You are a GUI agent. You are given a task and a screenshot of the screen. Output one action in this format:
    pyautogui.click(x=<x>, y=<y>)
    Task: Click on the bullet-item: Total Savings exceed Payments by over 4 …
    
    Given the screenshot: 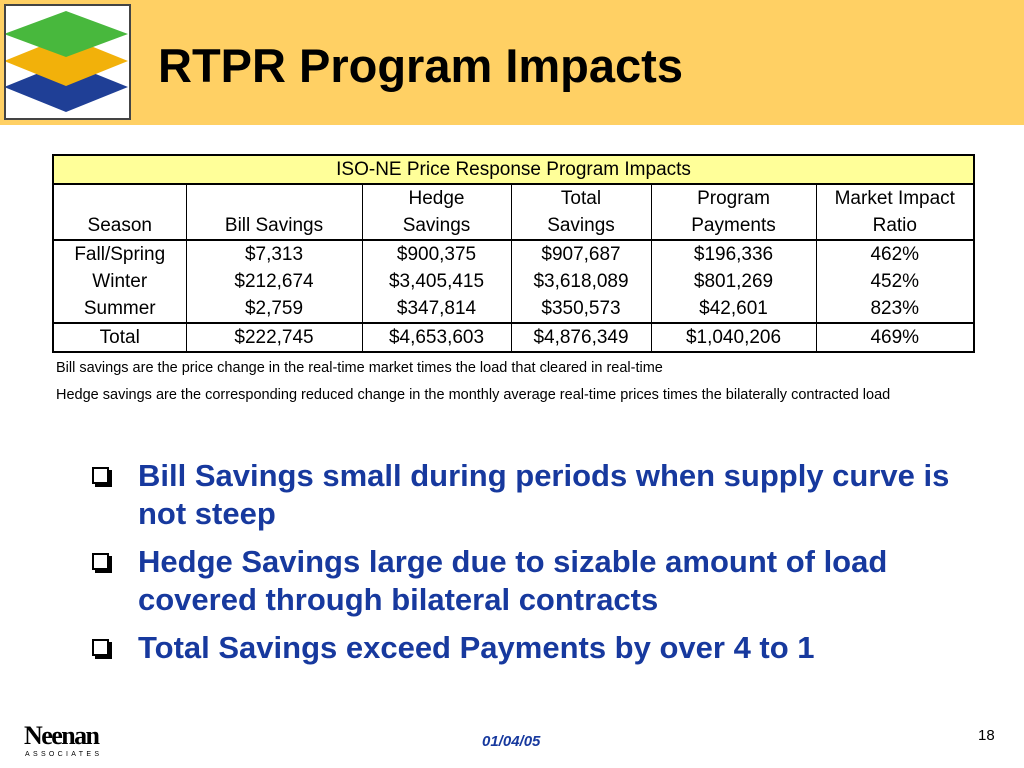 What is the action you would take?
    pyautogui.click(x=538, y=648)
    